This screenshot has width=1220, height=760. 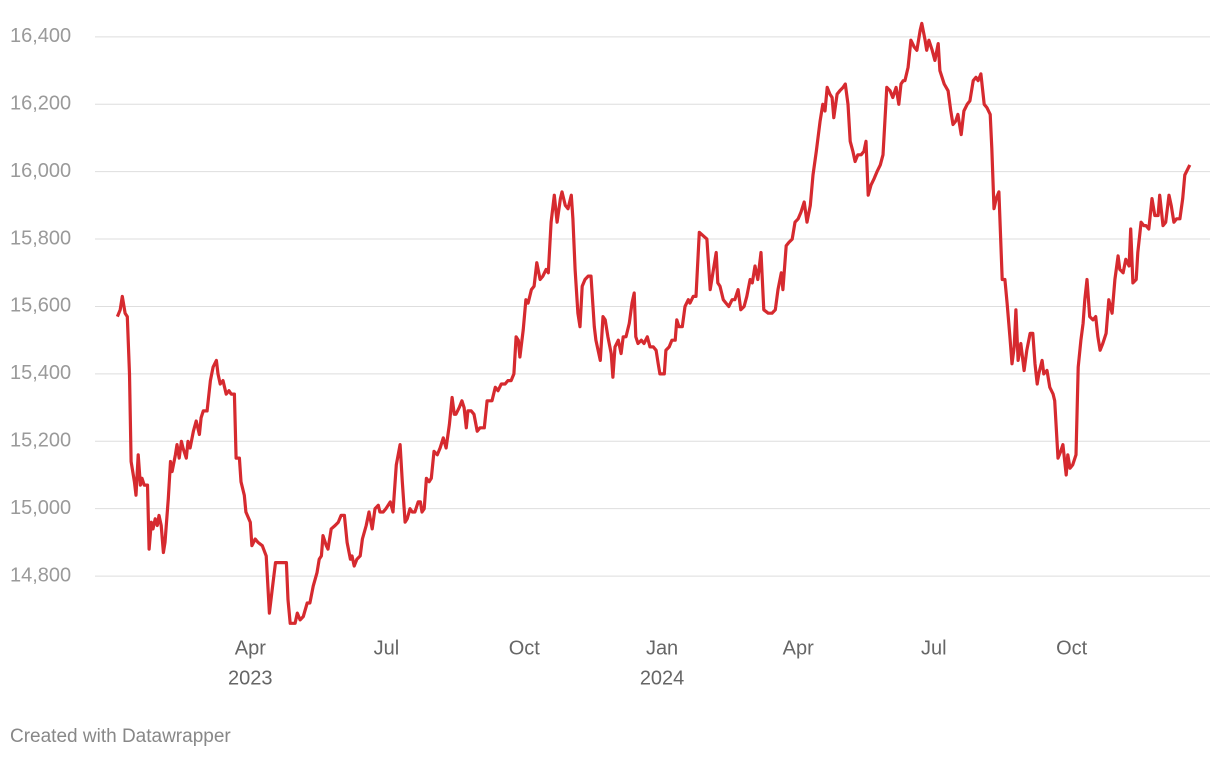 What do you see at coordinates (40, 575) in the screenshot?
I see `y-tick-label: 14,800` at bounding box center [40, 575].